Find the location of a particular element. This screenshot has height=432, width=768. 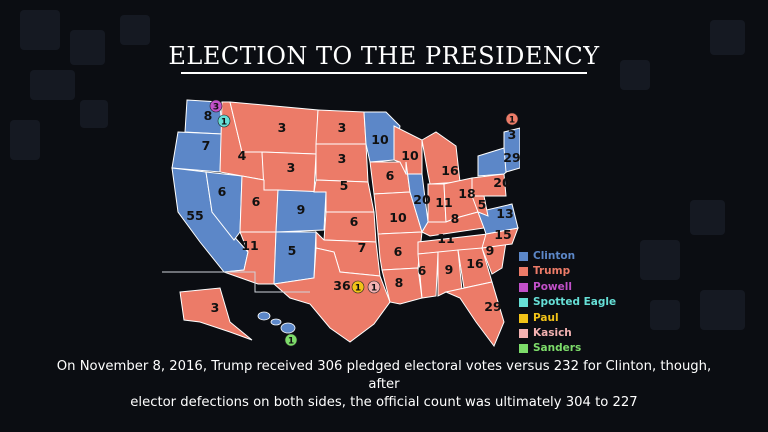

legend-item-sanders: Sanders is located at coordinates (567, 348).